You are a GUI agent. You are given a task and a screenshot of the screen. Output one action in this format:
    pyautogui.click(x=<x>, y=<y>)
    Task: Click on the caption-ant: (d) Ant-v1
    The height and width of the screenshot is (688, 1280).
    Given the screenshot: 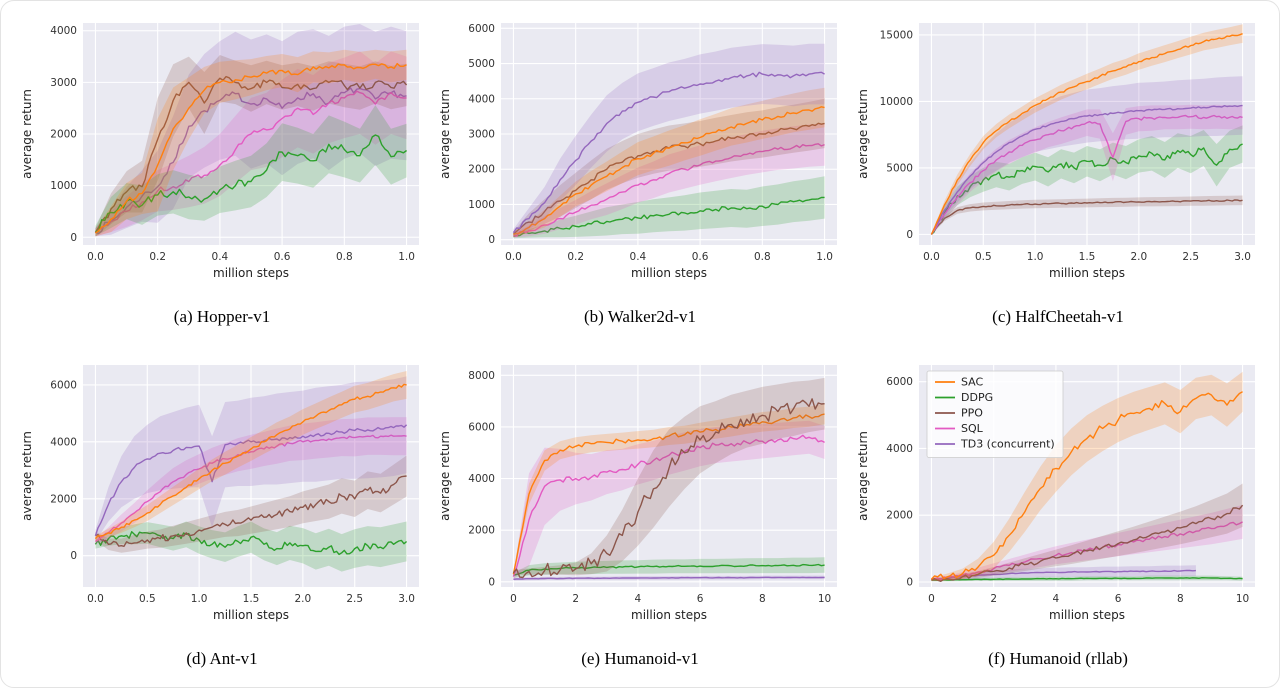 What is the action you would take?
    pyautogui.click(x=222, y=658)
    